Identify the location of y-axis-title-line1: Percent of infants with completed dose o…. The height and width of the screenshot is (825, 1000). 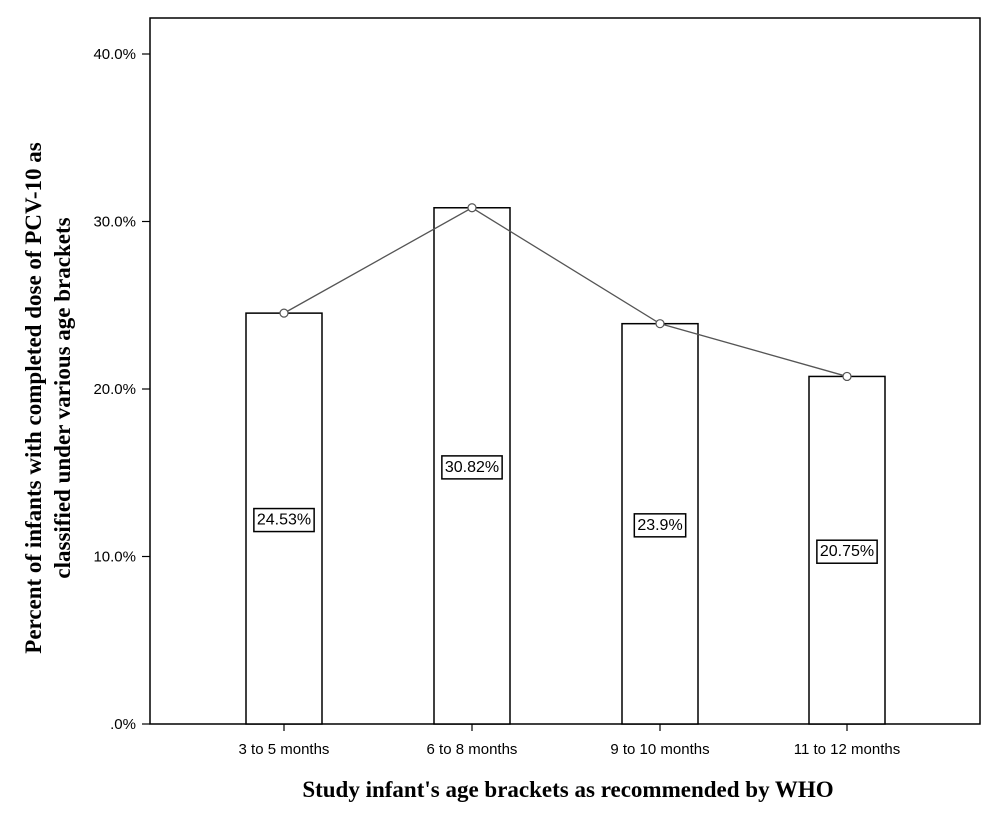
(33, 398).